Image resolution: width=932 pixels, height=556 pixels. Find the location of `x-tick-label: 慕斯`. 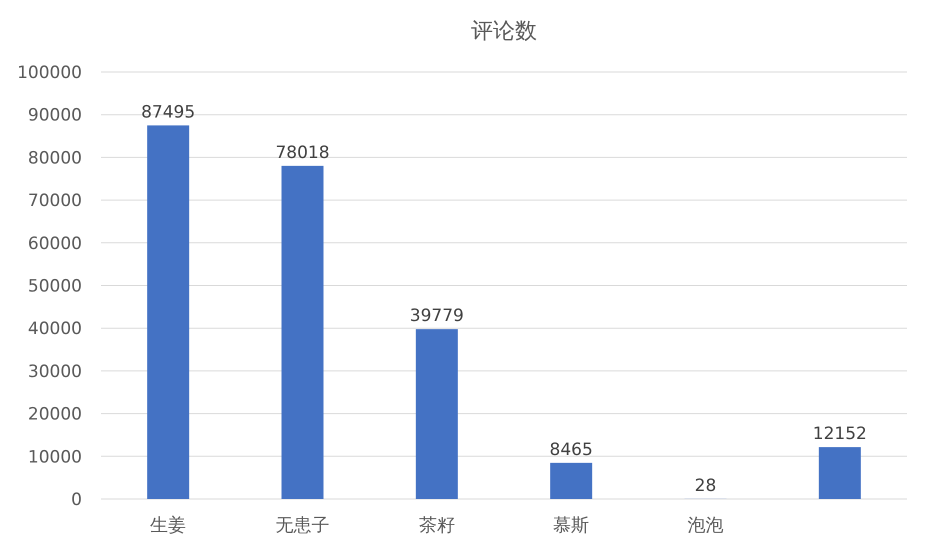

x-tick-label: 慕斯 is located at coordinates (571, 525).